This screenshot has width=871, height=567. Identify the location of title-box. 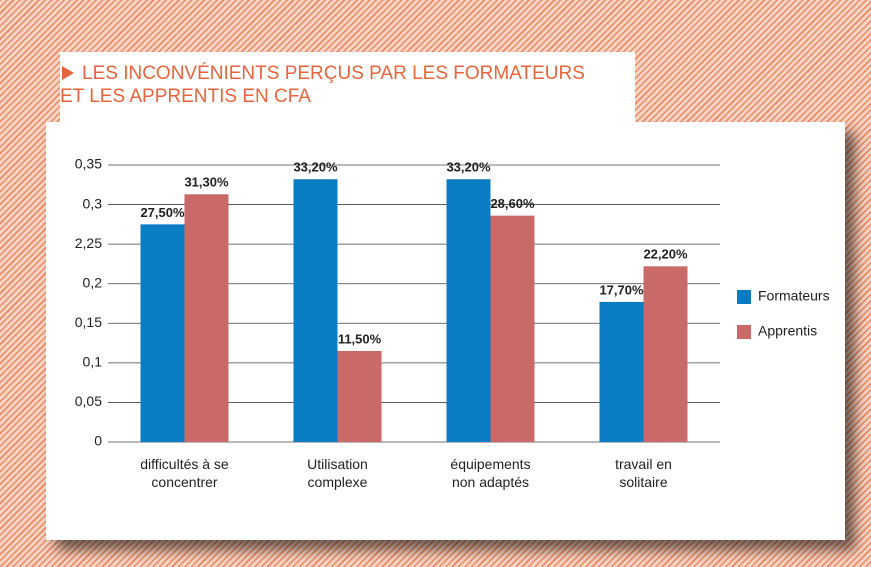
(347, 88).